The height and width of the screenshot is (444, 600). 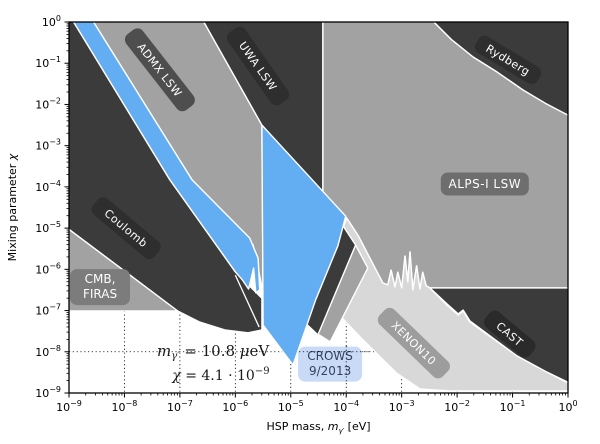 I want to click on crosshair-overlay, so click(x=335, y=364).